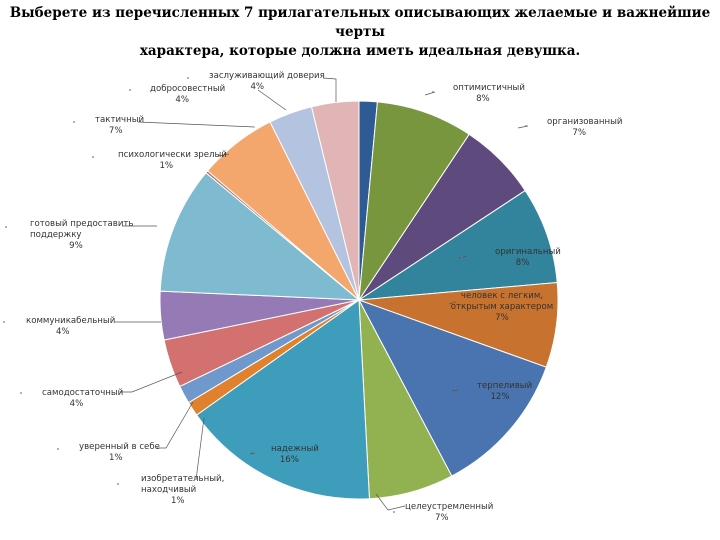 The height and width of the screenshot is (540, 720). What do you see at coordinates (449, 512) in the screenshot?
I see `slice-label: целеустремленный 7%` at bounding box center [449, 512].